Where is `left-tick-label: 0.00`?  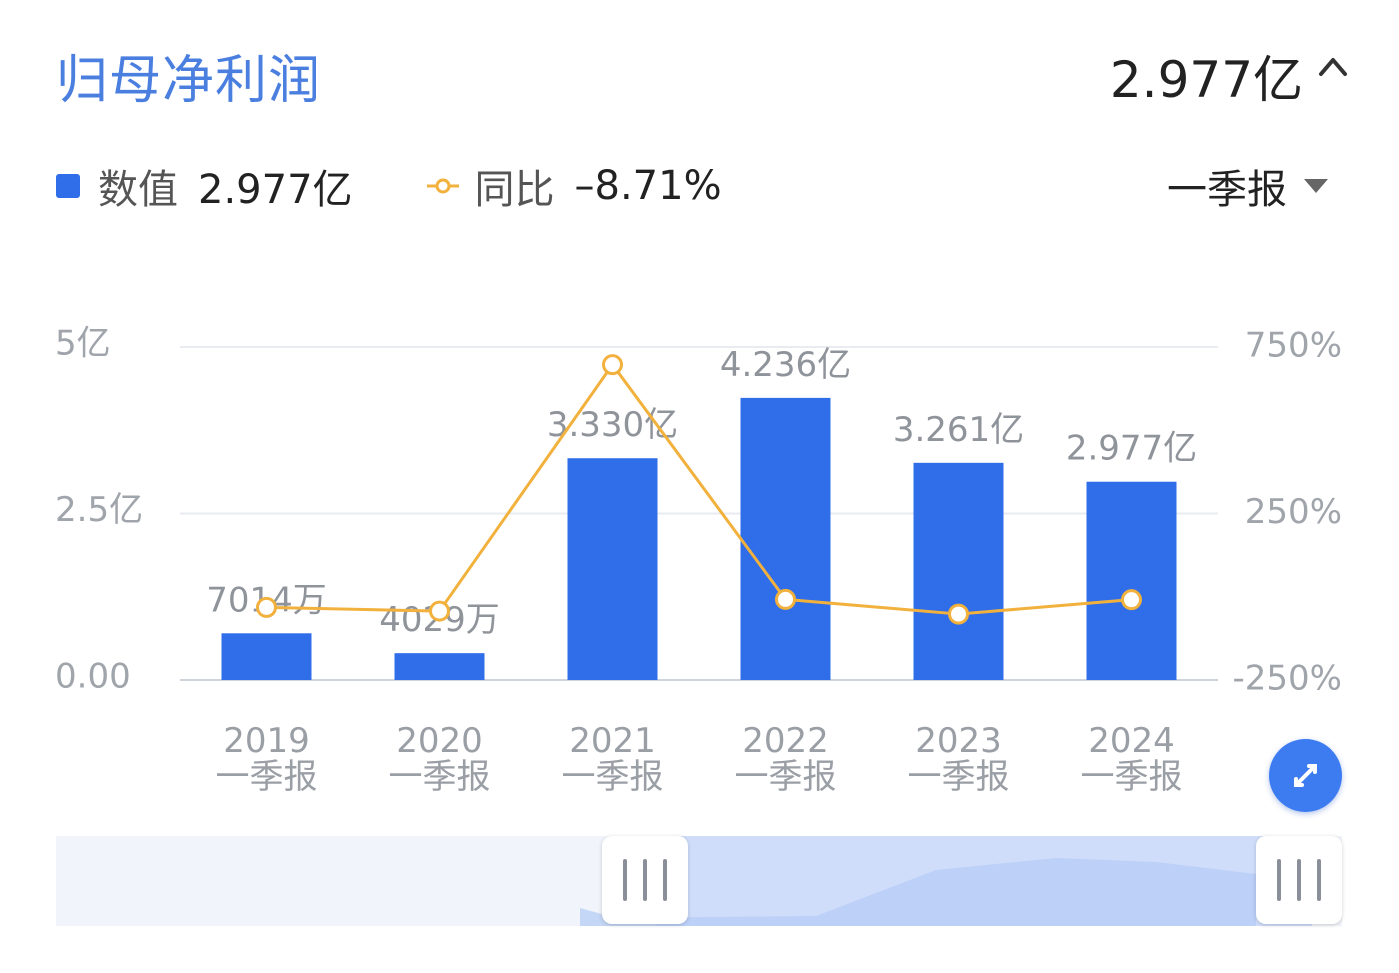 left-tick-label: 0.00 is located at coordinates (93, 677).